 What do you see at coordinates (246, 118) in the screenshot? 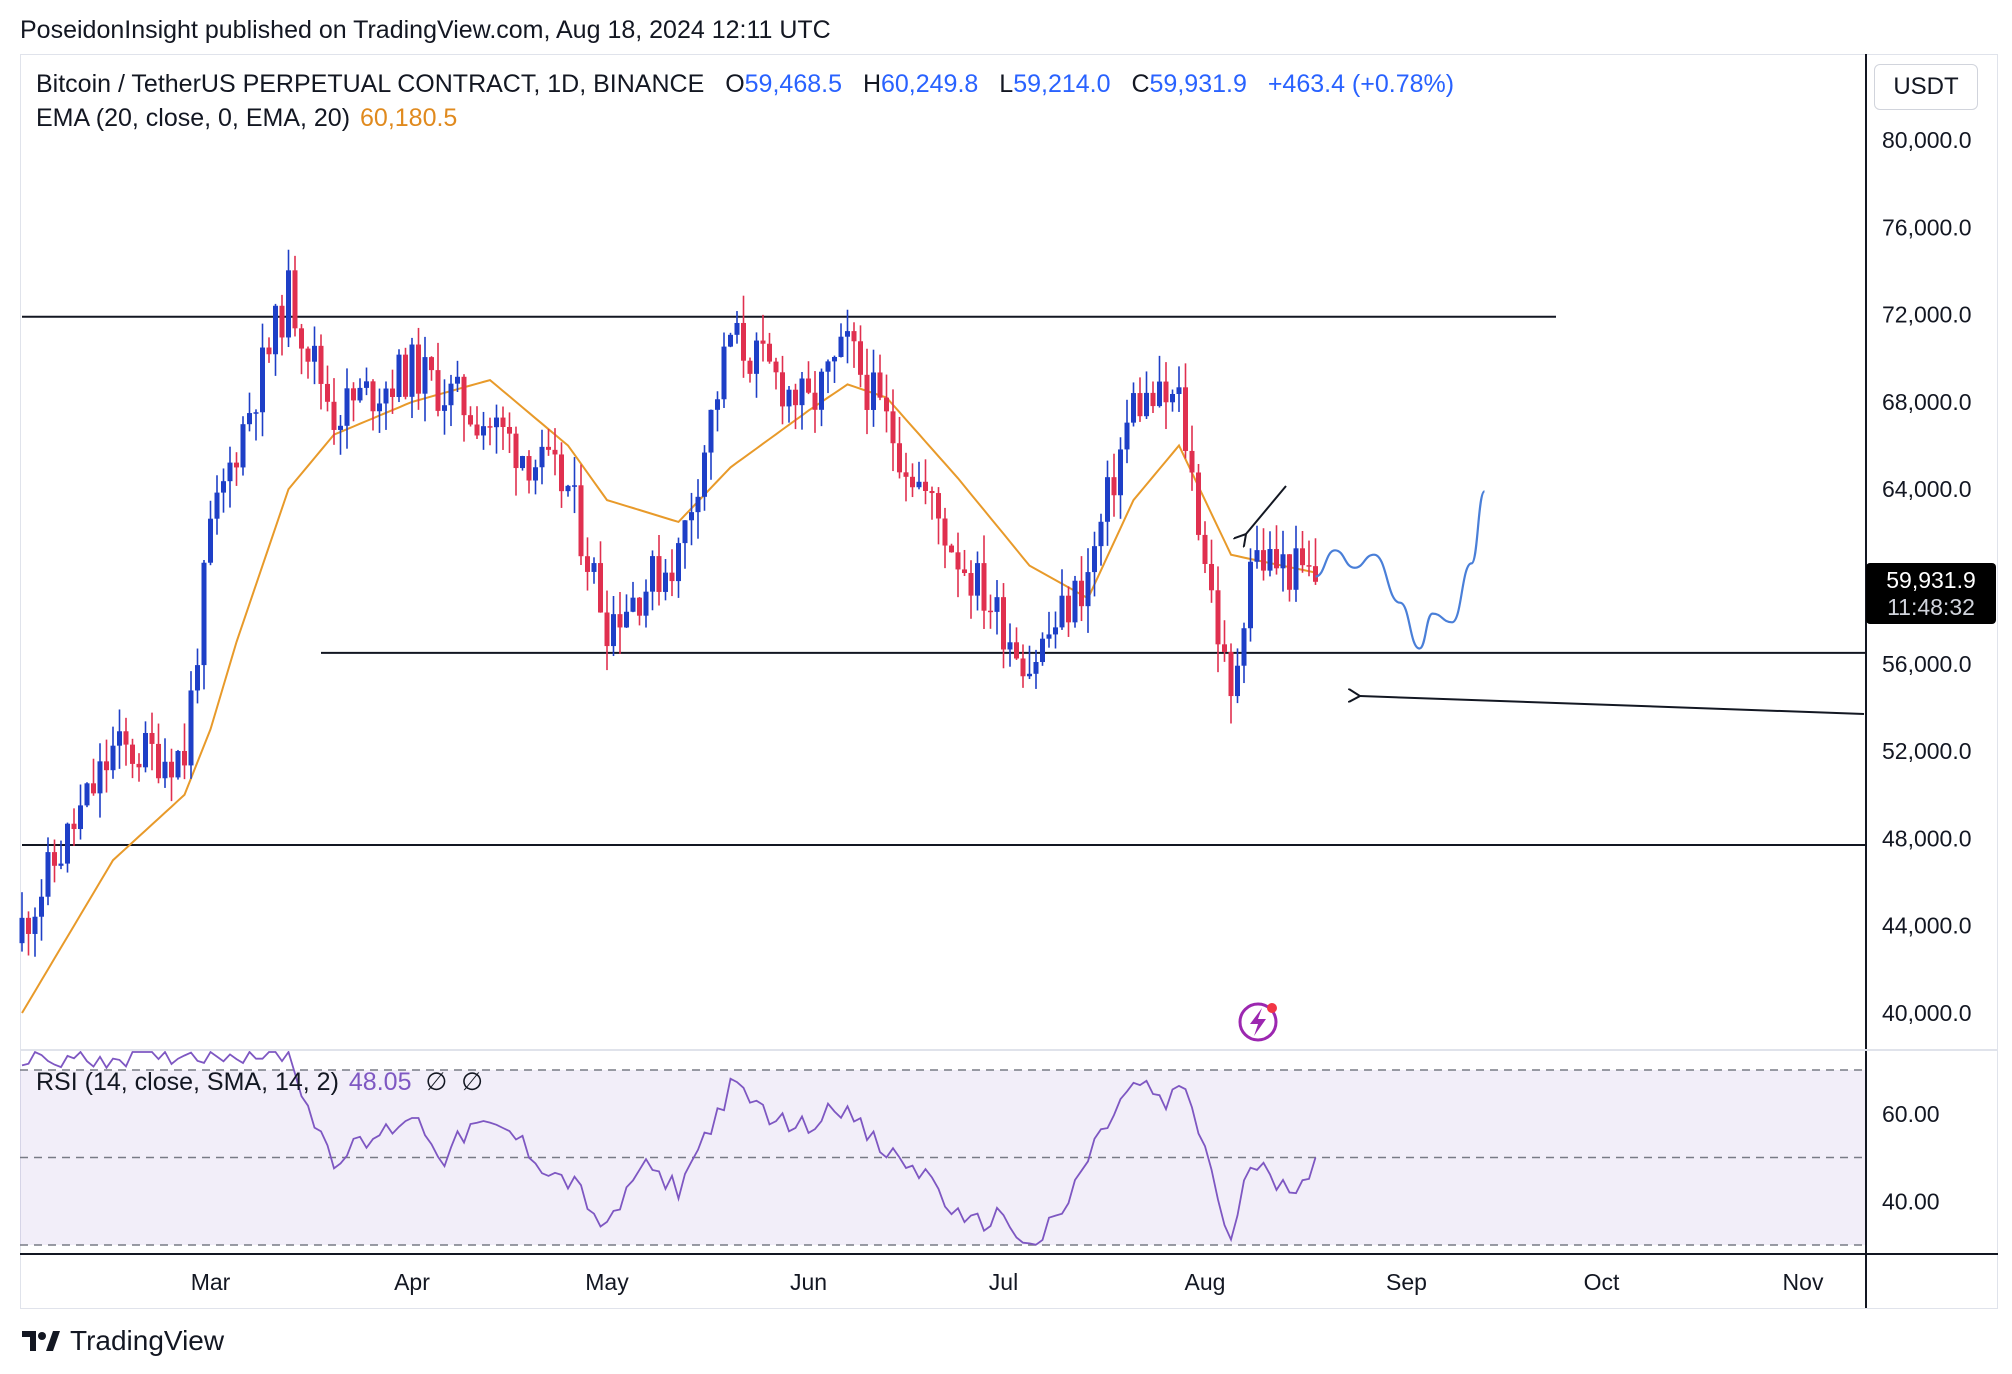
I see `ema-legend: EMA (20, close, 0, EMA, 20) 60,180.5` at bounding box center [246, 118].